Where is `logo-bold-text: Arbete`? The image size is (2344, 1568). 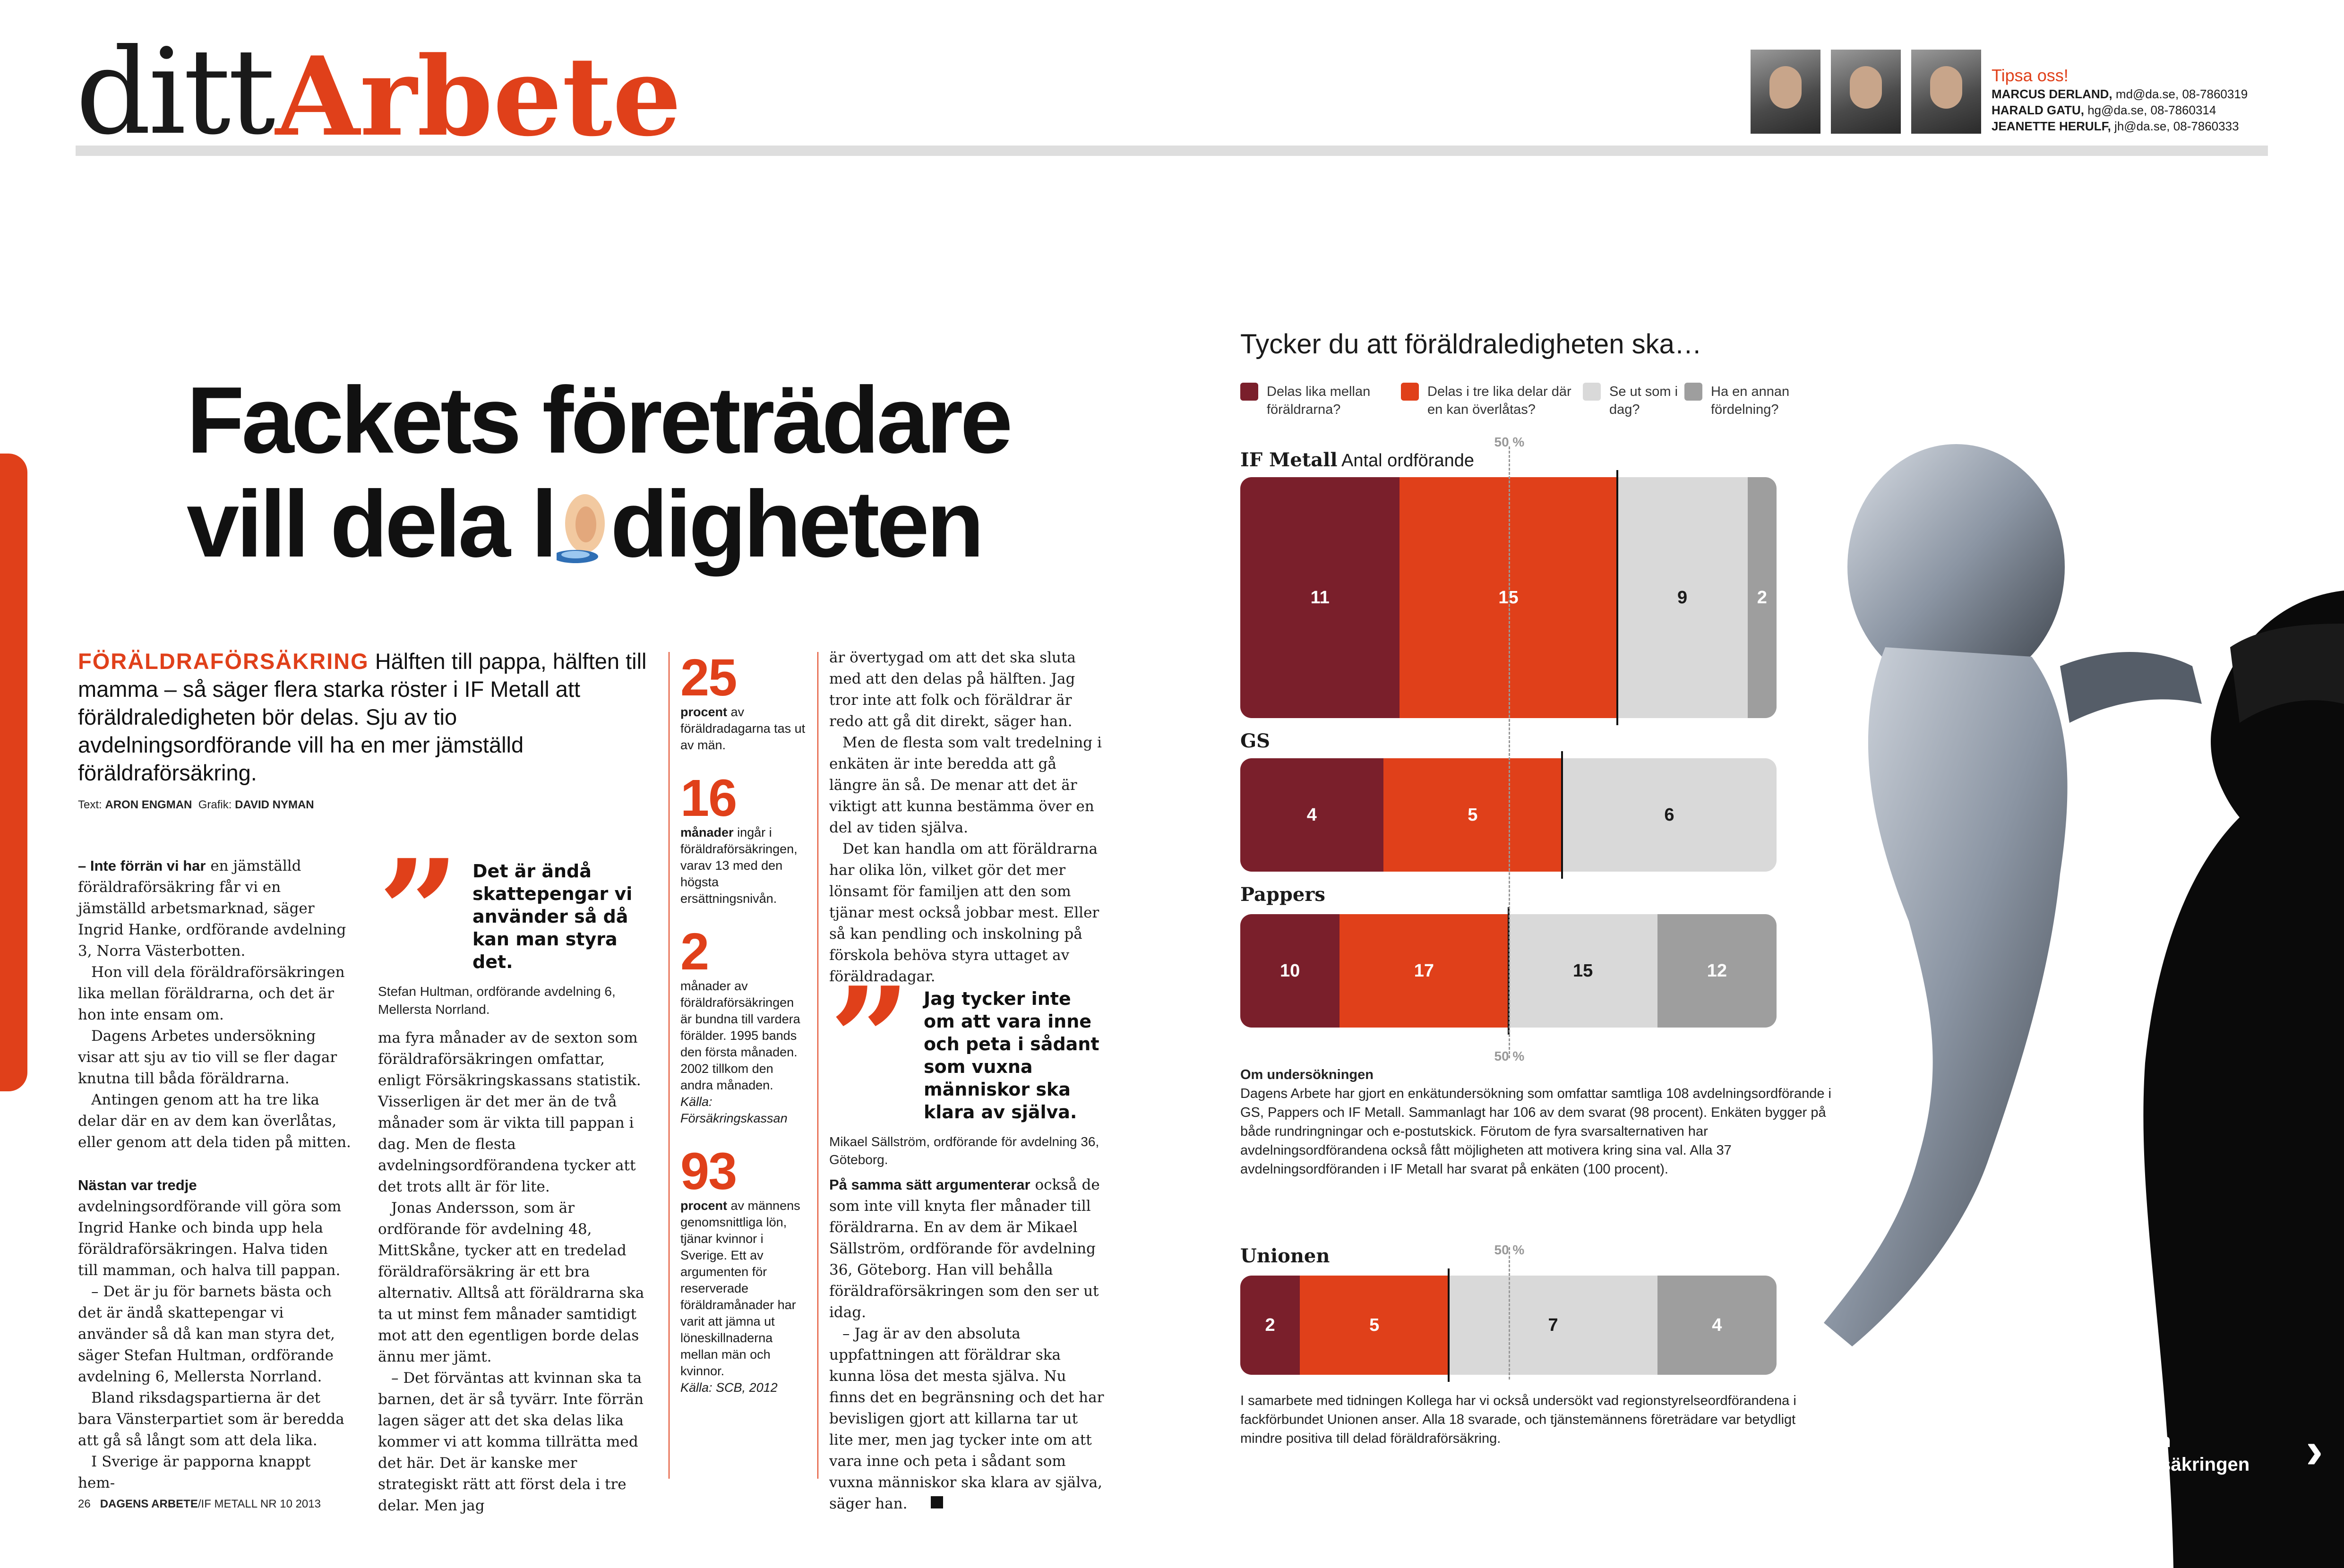
logo-bold-text: Arbete is located at coordinates (479, 97).